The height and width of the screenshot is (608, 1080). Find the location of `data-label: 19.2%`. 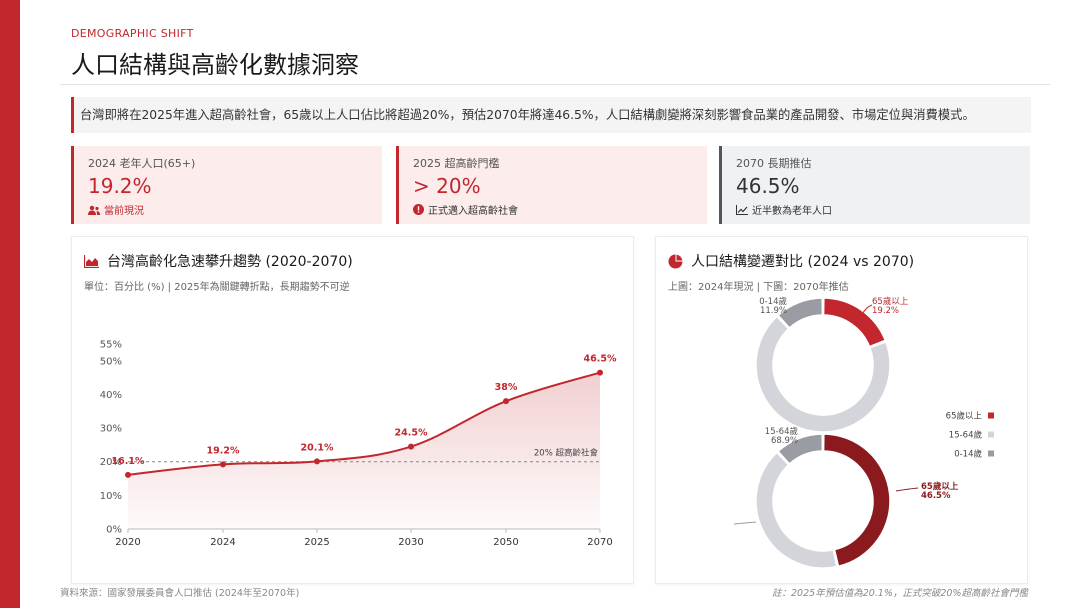

data-label: 19.2% is located at coordinates (223, 450).